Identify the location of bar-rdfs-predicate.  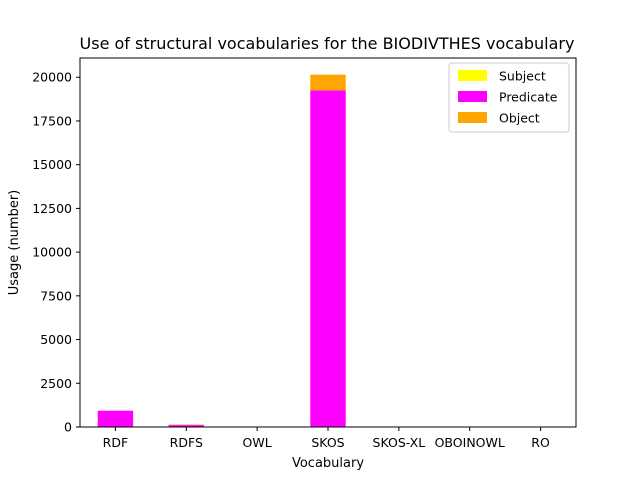
(186, 426).